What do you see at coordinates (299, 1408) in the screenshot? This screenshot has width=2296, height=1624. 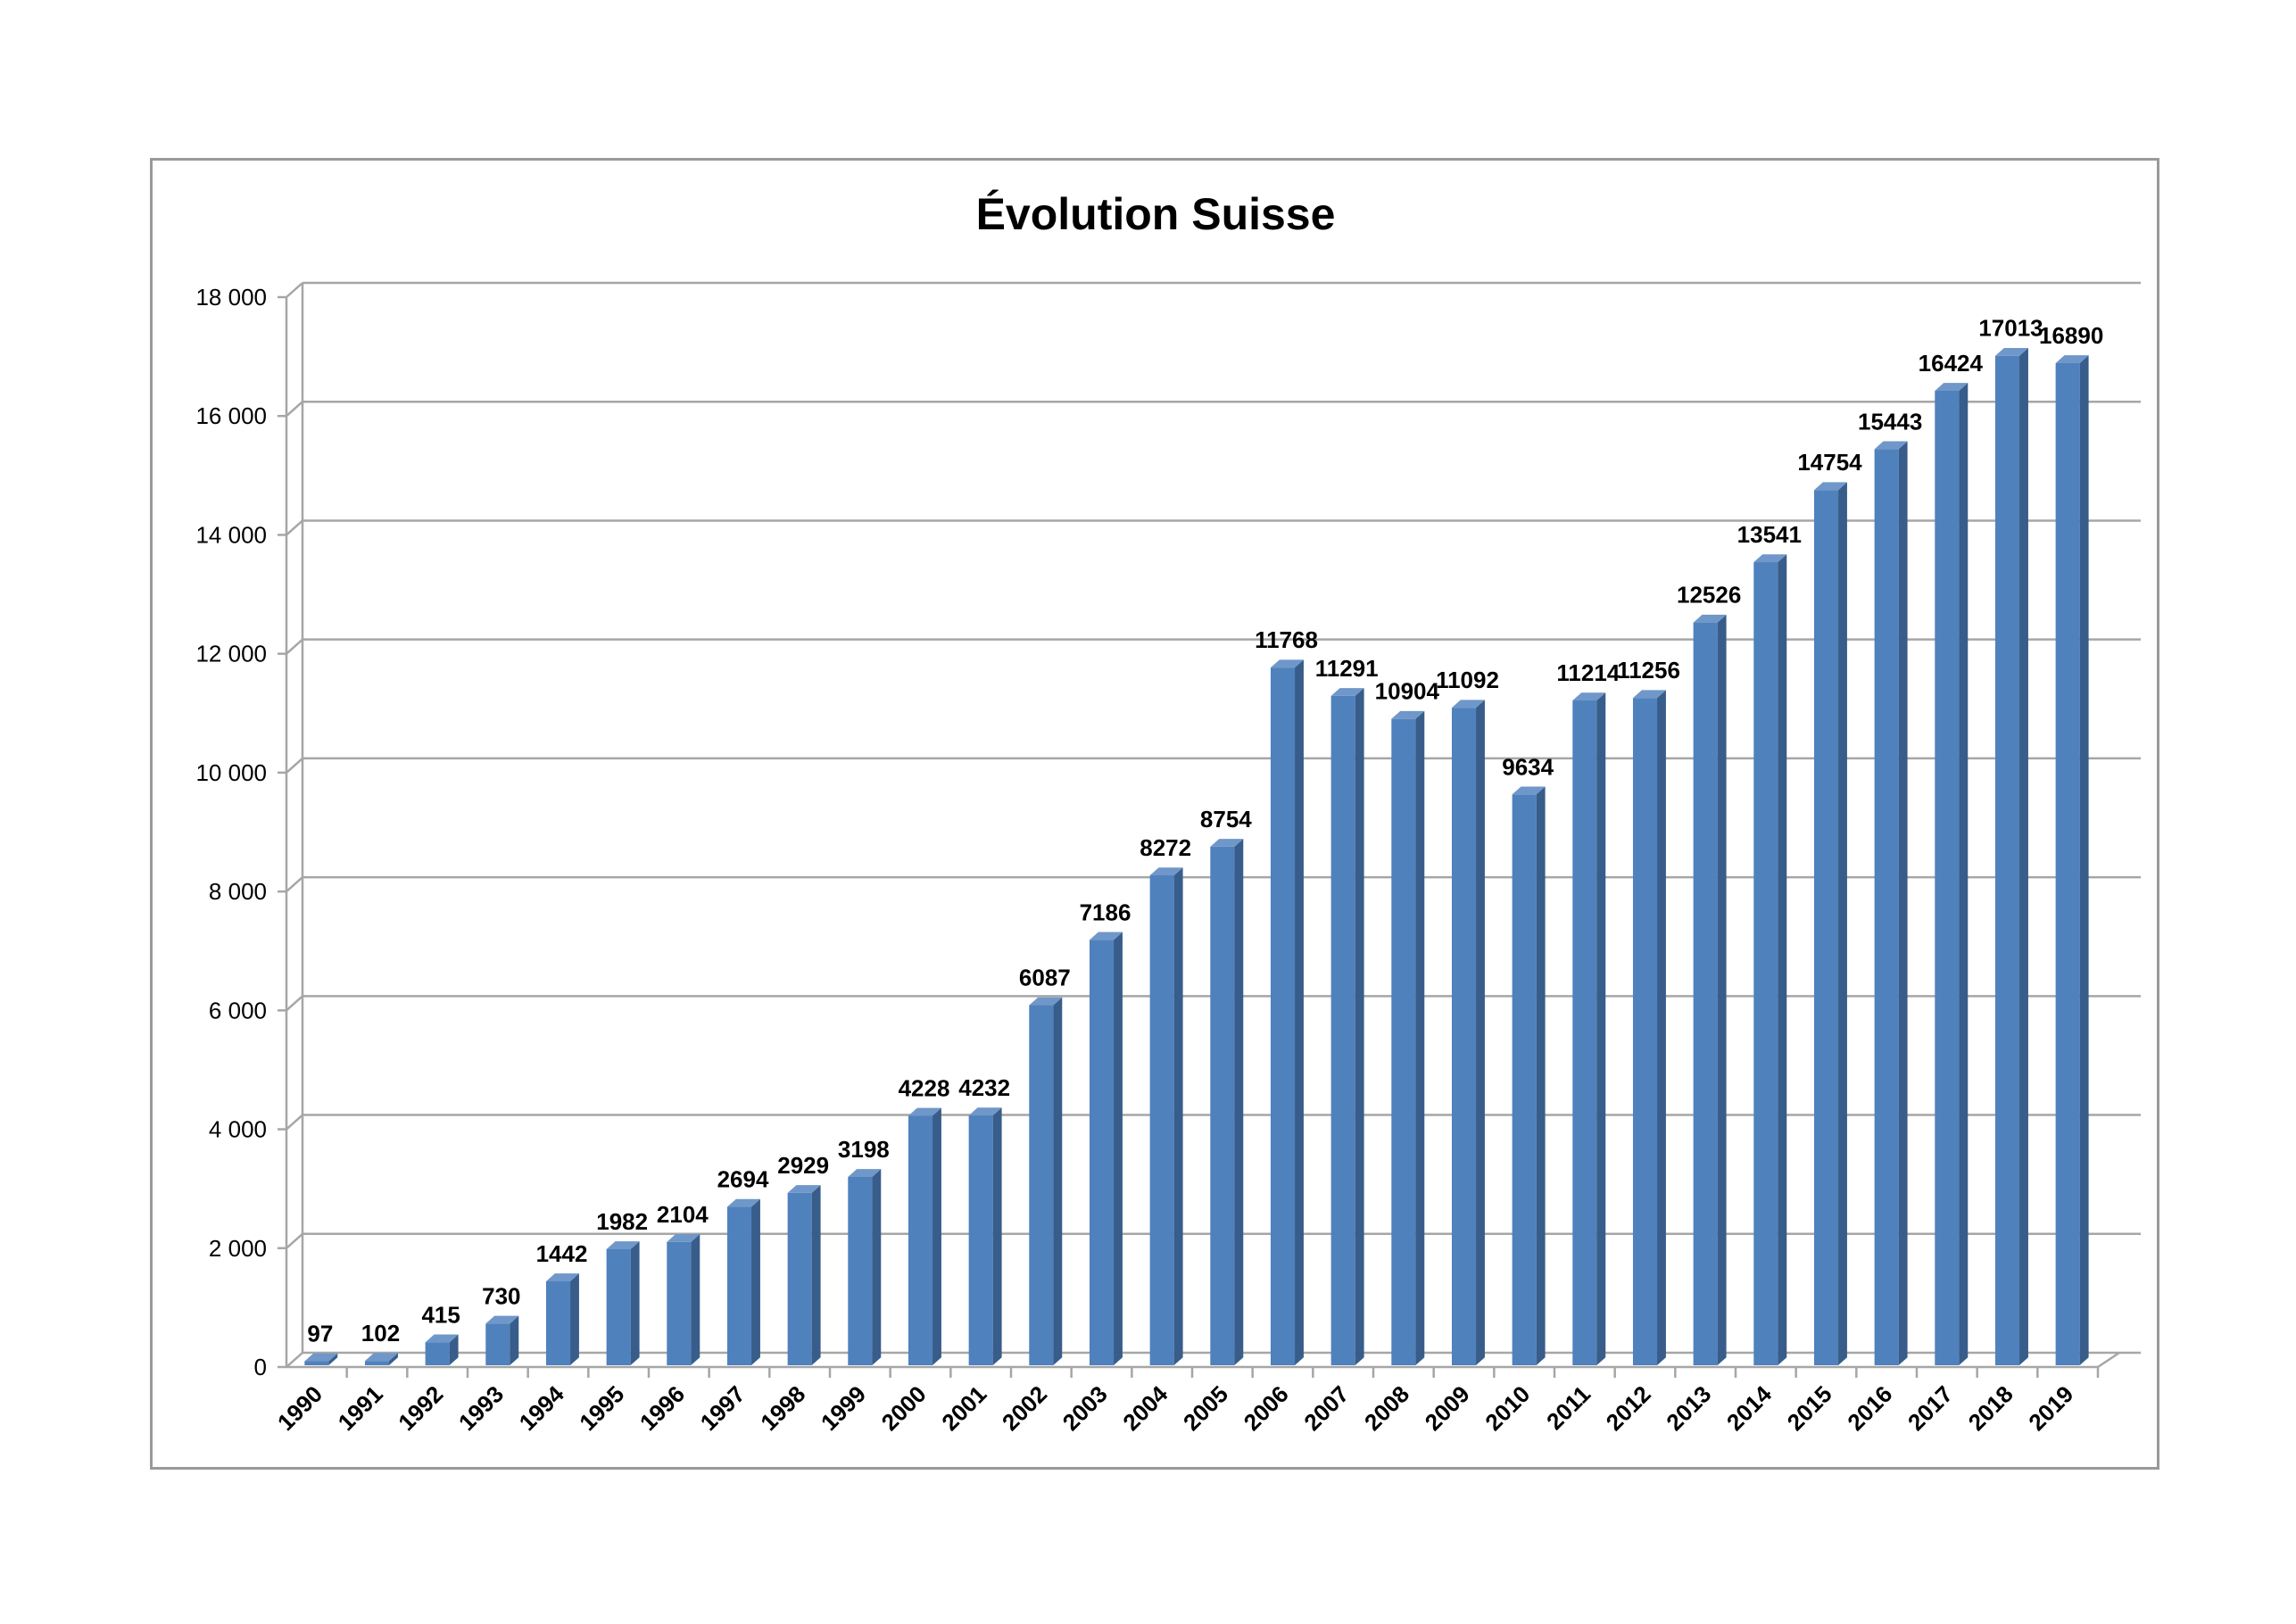 I see `x-tick-label: 1990` at bounding box center [299, 1408].